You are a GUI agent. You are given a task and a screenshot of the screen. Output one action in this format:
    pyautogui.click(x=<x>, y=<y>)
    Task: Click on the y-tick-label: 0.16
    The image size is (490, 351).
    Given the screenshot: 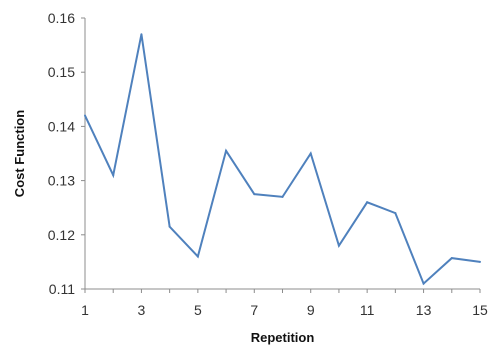 What is the action you would take?
    pyautogui.click(x=61, y=18)
    